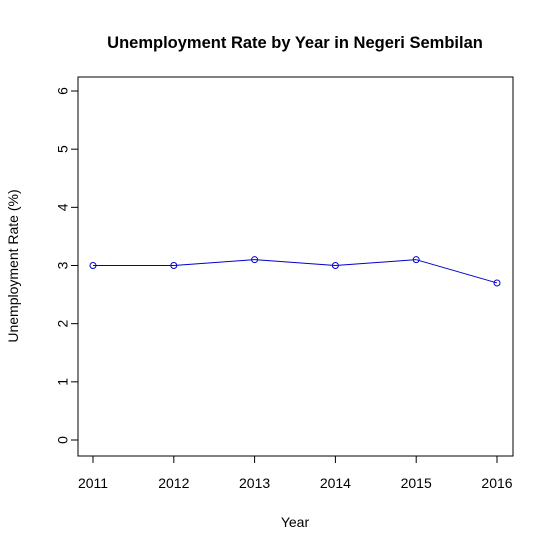 This screenshot has width=553, height=557. Describe the element at coordinates (416, 483) in the screenshot. I see `x-tick-label: 2015` at that location.